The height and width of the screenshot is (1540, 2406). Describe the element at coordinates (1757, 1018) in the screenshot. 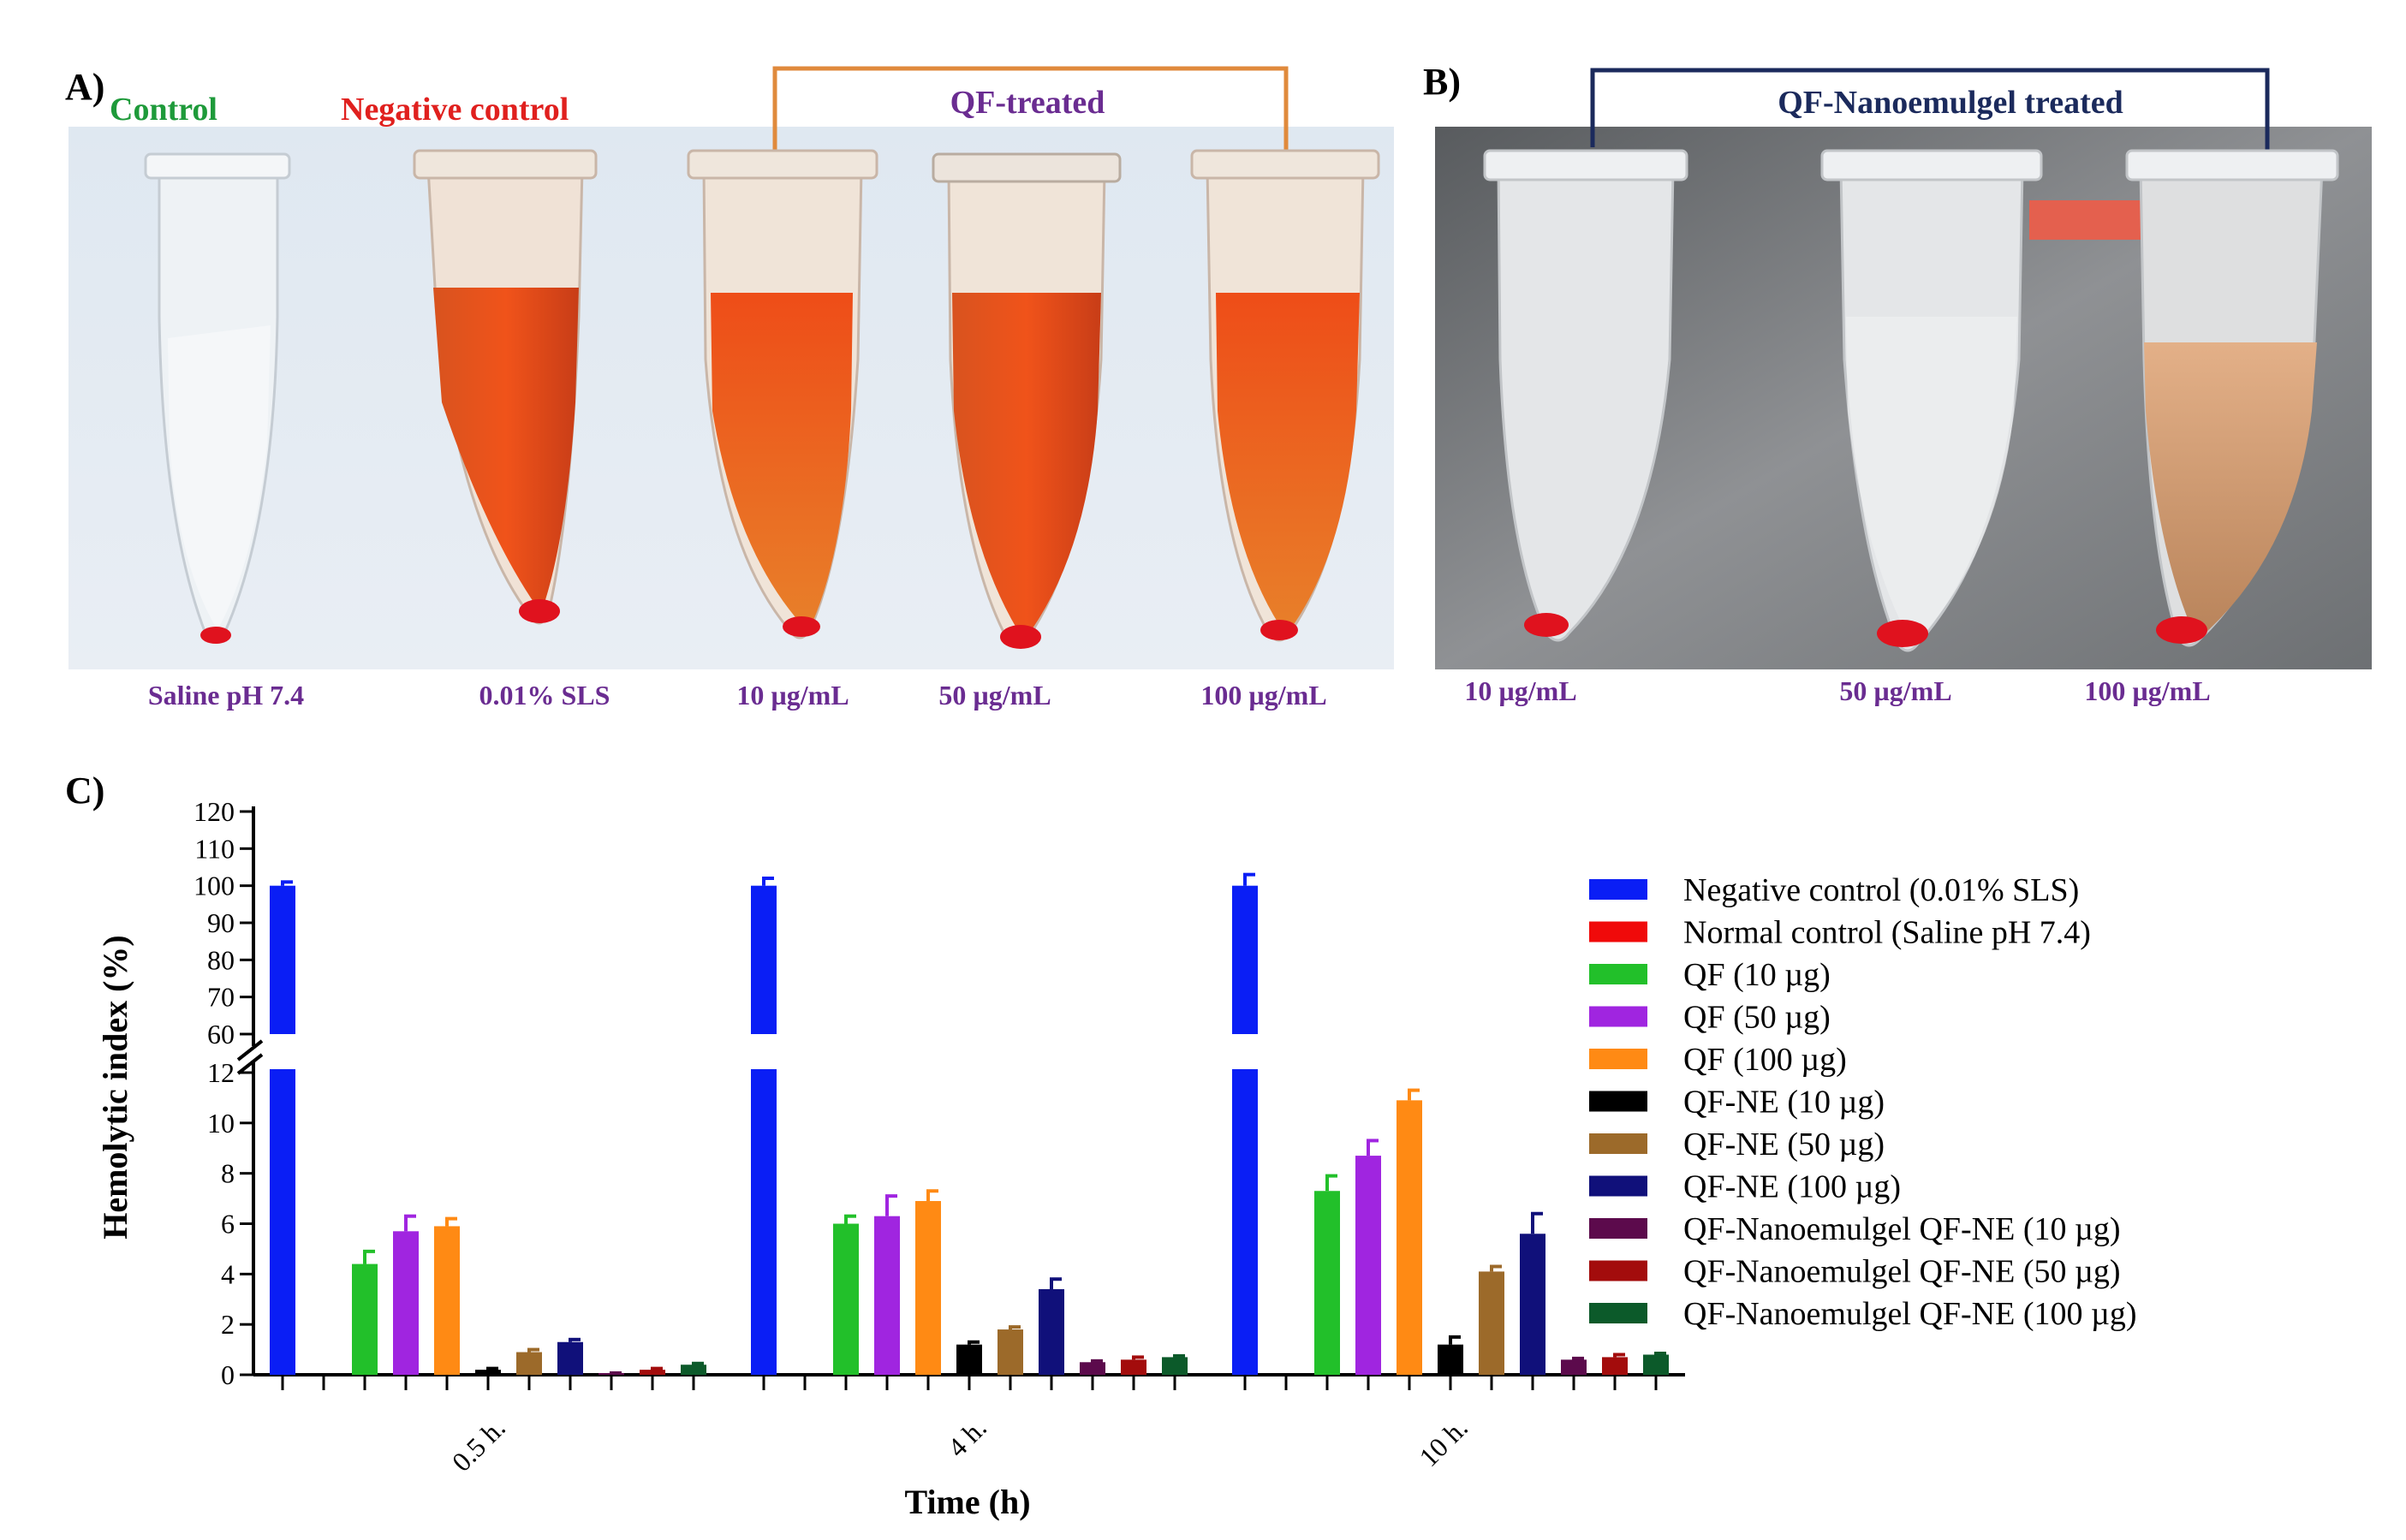

I see `legend-label: QF (50 µg)` at that location.